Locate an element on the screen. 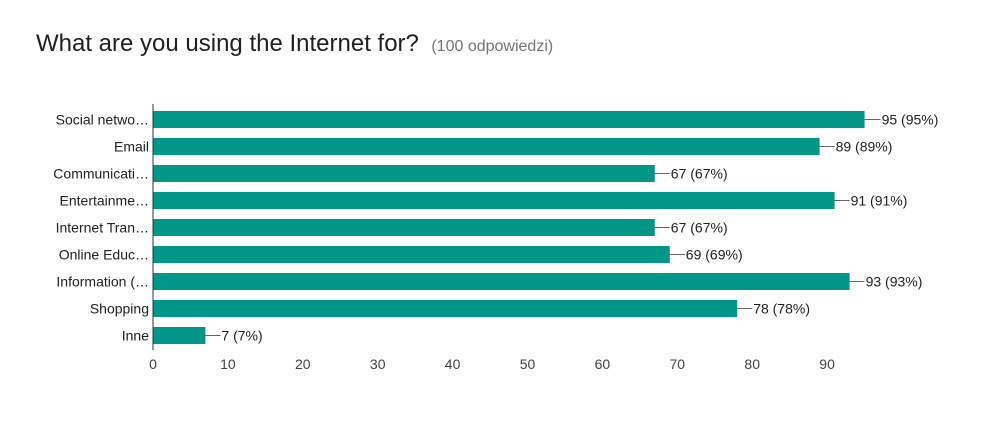 The height and width of the screenshot is (440, 1001). response-count: (100 odpowiedzi) is located at coordinates (492, 46).